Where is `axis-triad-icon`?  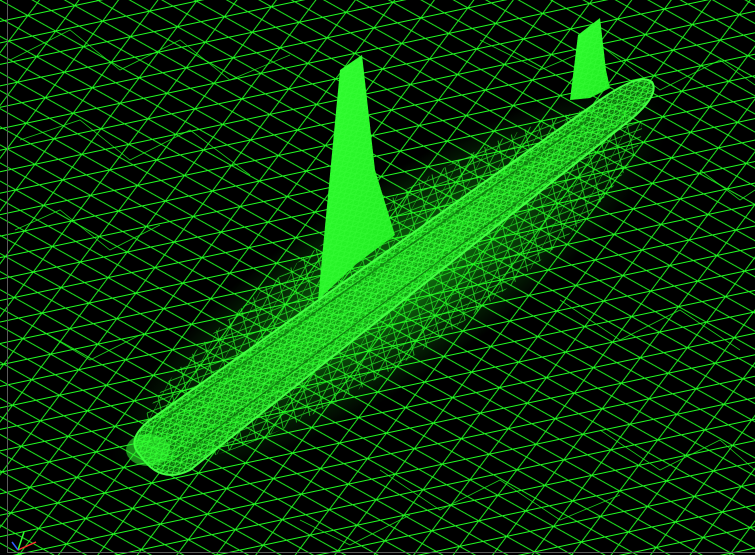 axis-triad-icon is located at coordinates (30, 538).